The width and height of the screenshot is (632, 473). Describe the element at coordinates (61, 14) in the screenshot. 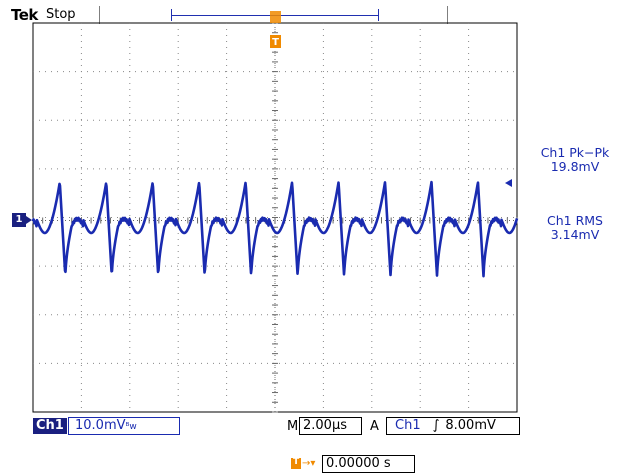

I see `acquisition-state: Stop` at that location.